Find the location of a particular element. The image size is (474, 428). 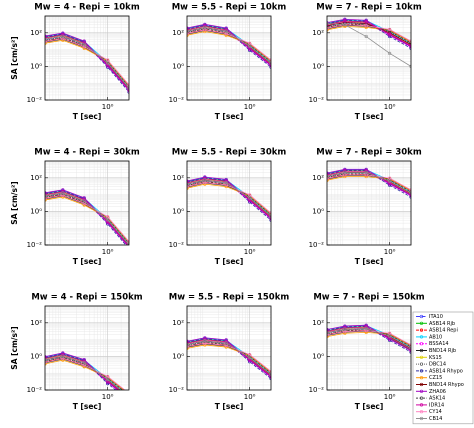

chart-title: Mw = 7 - Repi = 10km is located at coordinates (369, 8).